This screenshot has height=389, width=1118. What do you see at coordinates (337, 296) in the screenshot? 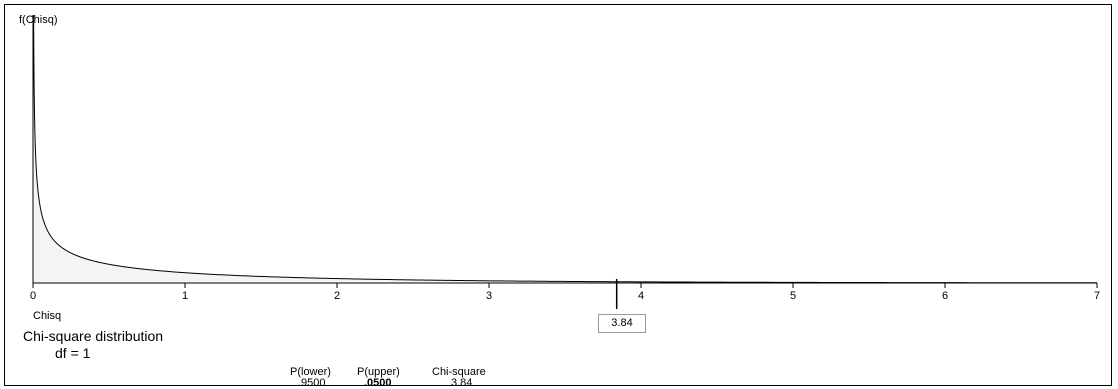
I see `x-tick-label: 2` at bounding box center [337, 296].